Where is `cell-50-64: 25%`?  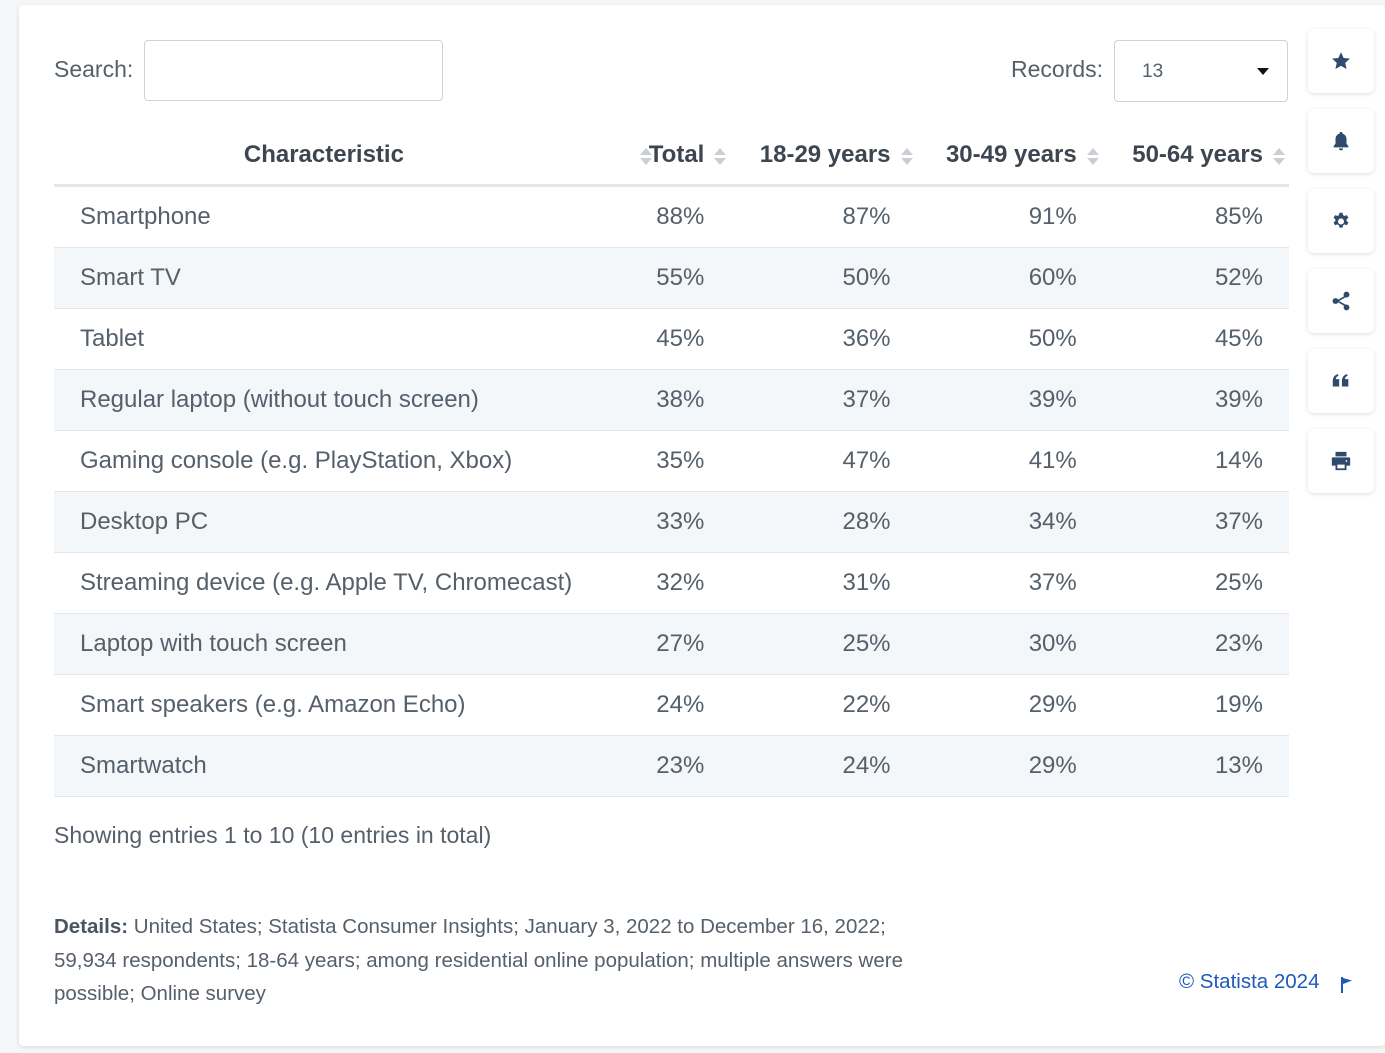
cell-50-64: 25% is located at coordinates (1195, 583).